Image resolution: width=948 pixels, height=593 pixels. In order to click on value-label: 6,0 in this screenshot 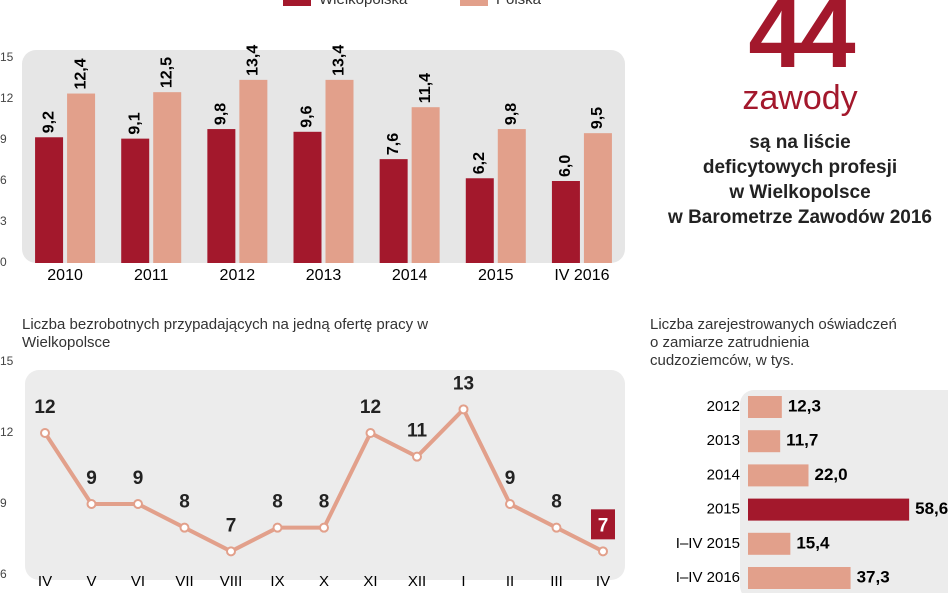, I will do `click(565, 166)`.